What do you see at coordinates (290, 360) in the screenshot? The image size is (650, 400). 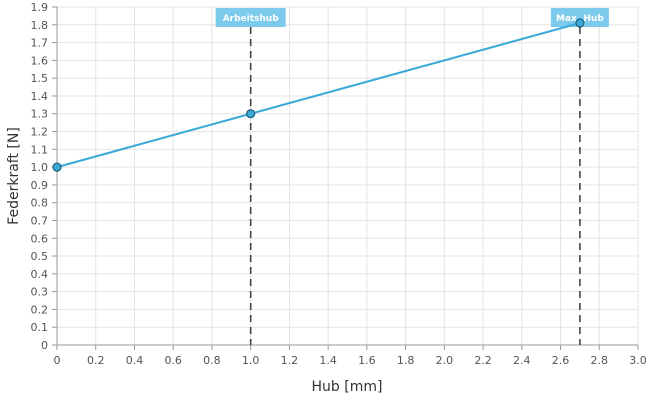 I see `x-tick-label: 1.2` at bounding box center [290, 360].